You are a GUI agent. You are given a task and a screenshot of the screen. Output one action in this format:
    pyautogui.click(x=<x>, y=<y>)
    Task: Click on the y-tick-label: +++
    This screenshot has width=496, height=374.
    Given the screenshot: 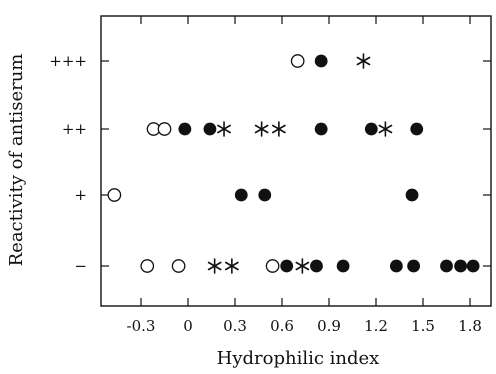 What is the action you would take?
    pyautogui.click(x=68, y=61)
    